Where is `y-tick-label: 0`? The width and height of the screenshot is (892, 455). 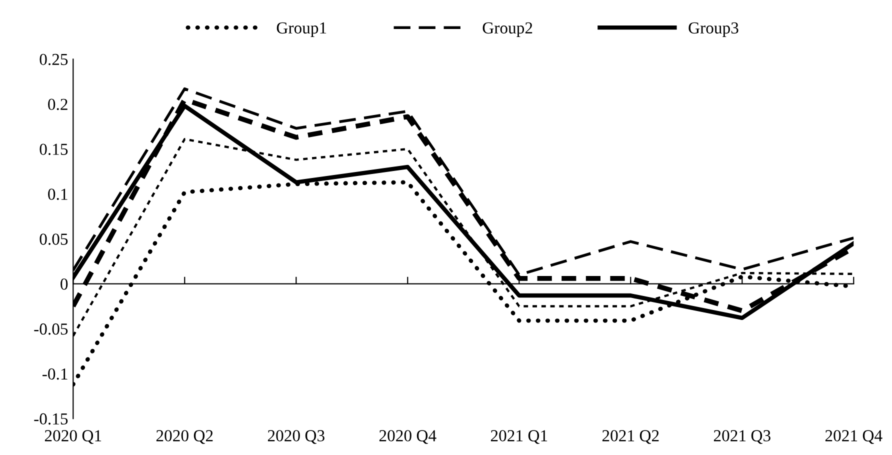 y-tick-label: 0 is located at coordinates (64, 284).